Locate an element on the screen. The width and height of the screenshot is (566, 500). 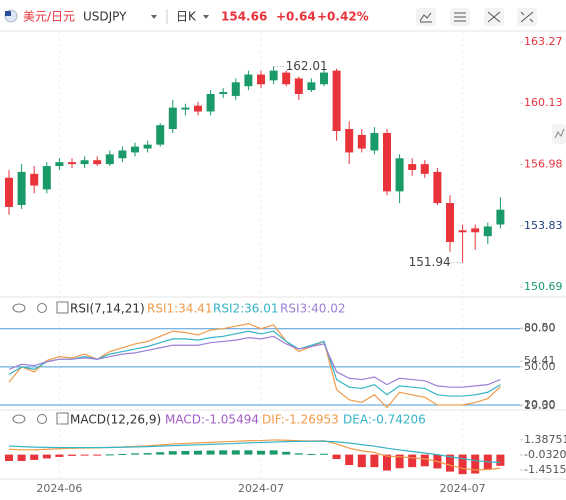
symbol: USDJPY is located at coordinates (105, 17).